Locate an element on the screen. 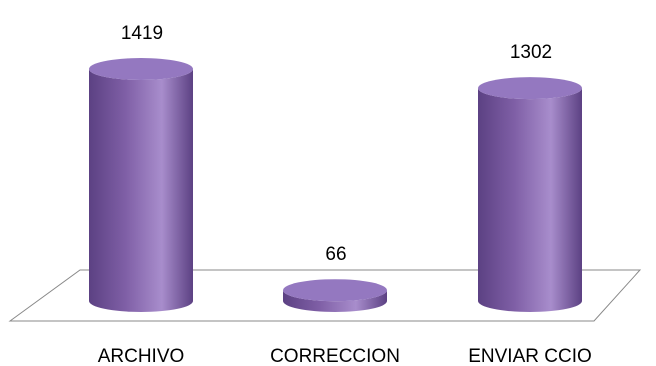 The height and width of the screenshot is (366, 656). data-label-enviar-ccio: 1302 is located at coordinates (531, 52).